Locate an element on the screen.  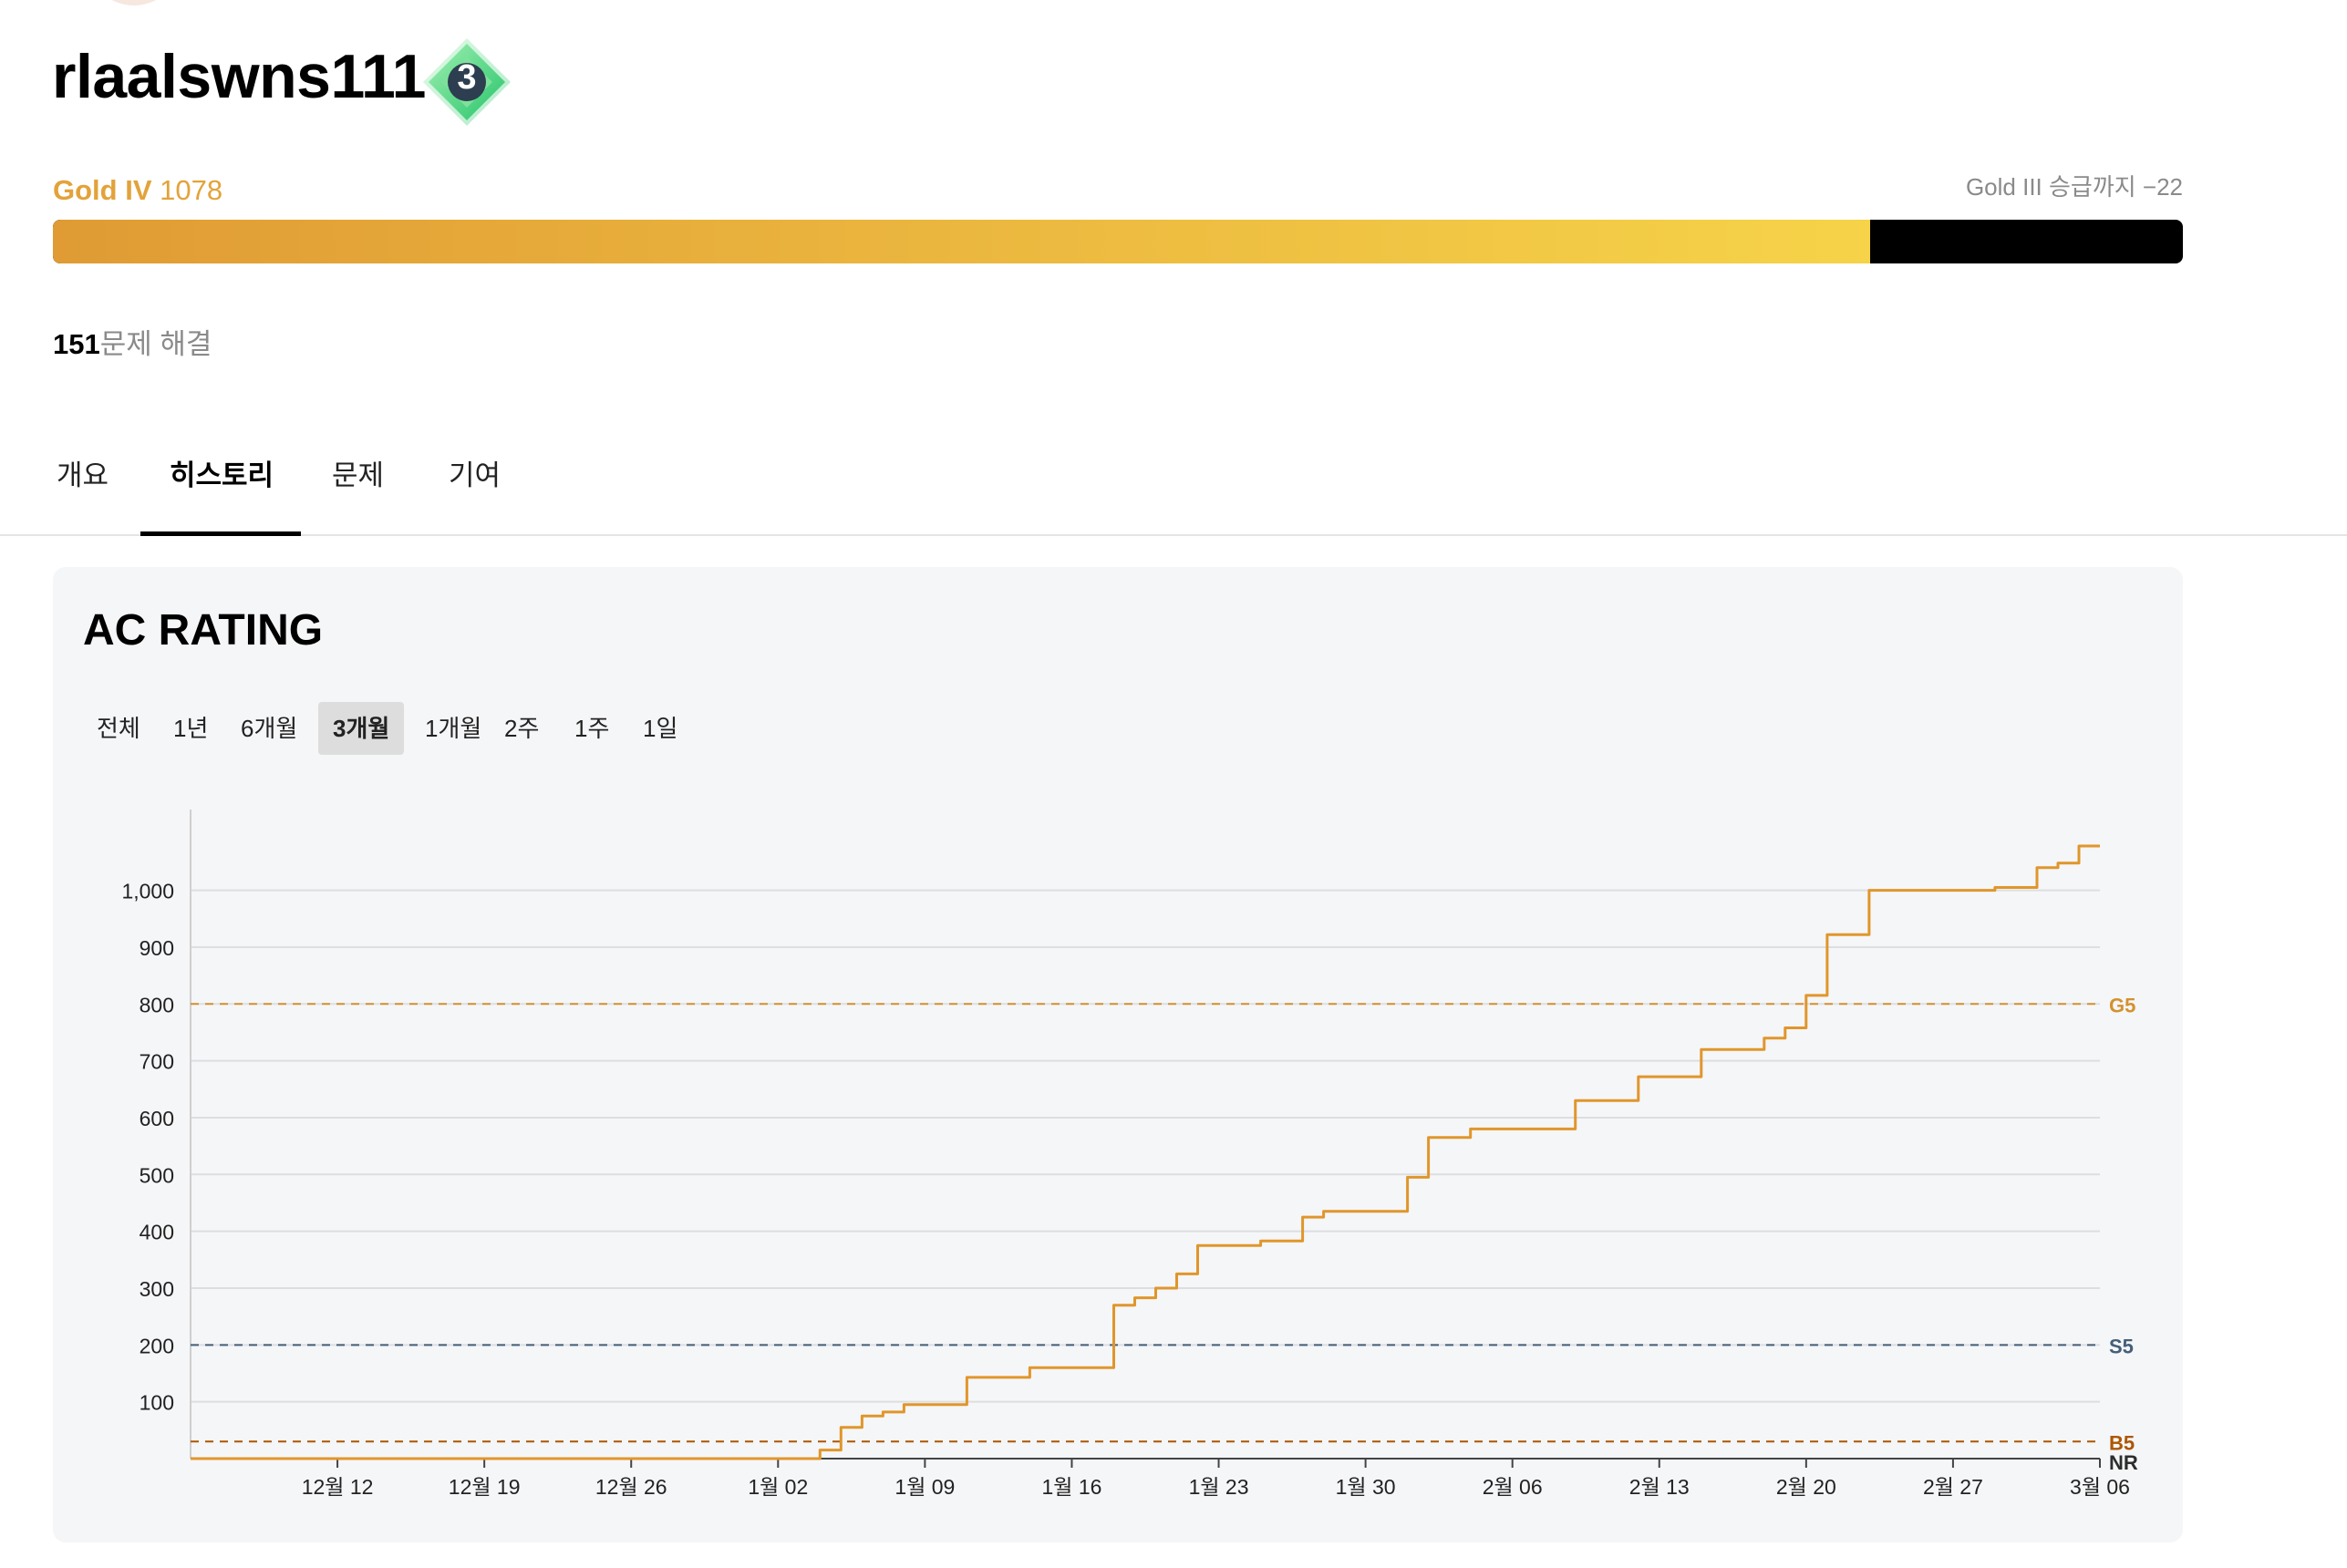
range-1d-button: 1일 is located at coordinates (660, 728).